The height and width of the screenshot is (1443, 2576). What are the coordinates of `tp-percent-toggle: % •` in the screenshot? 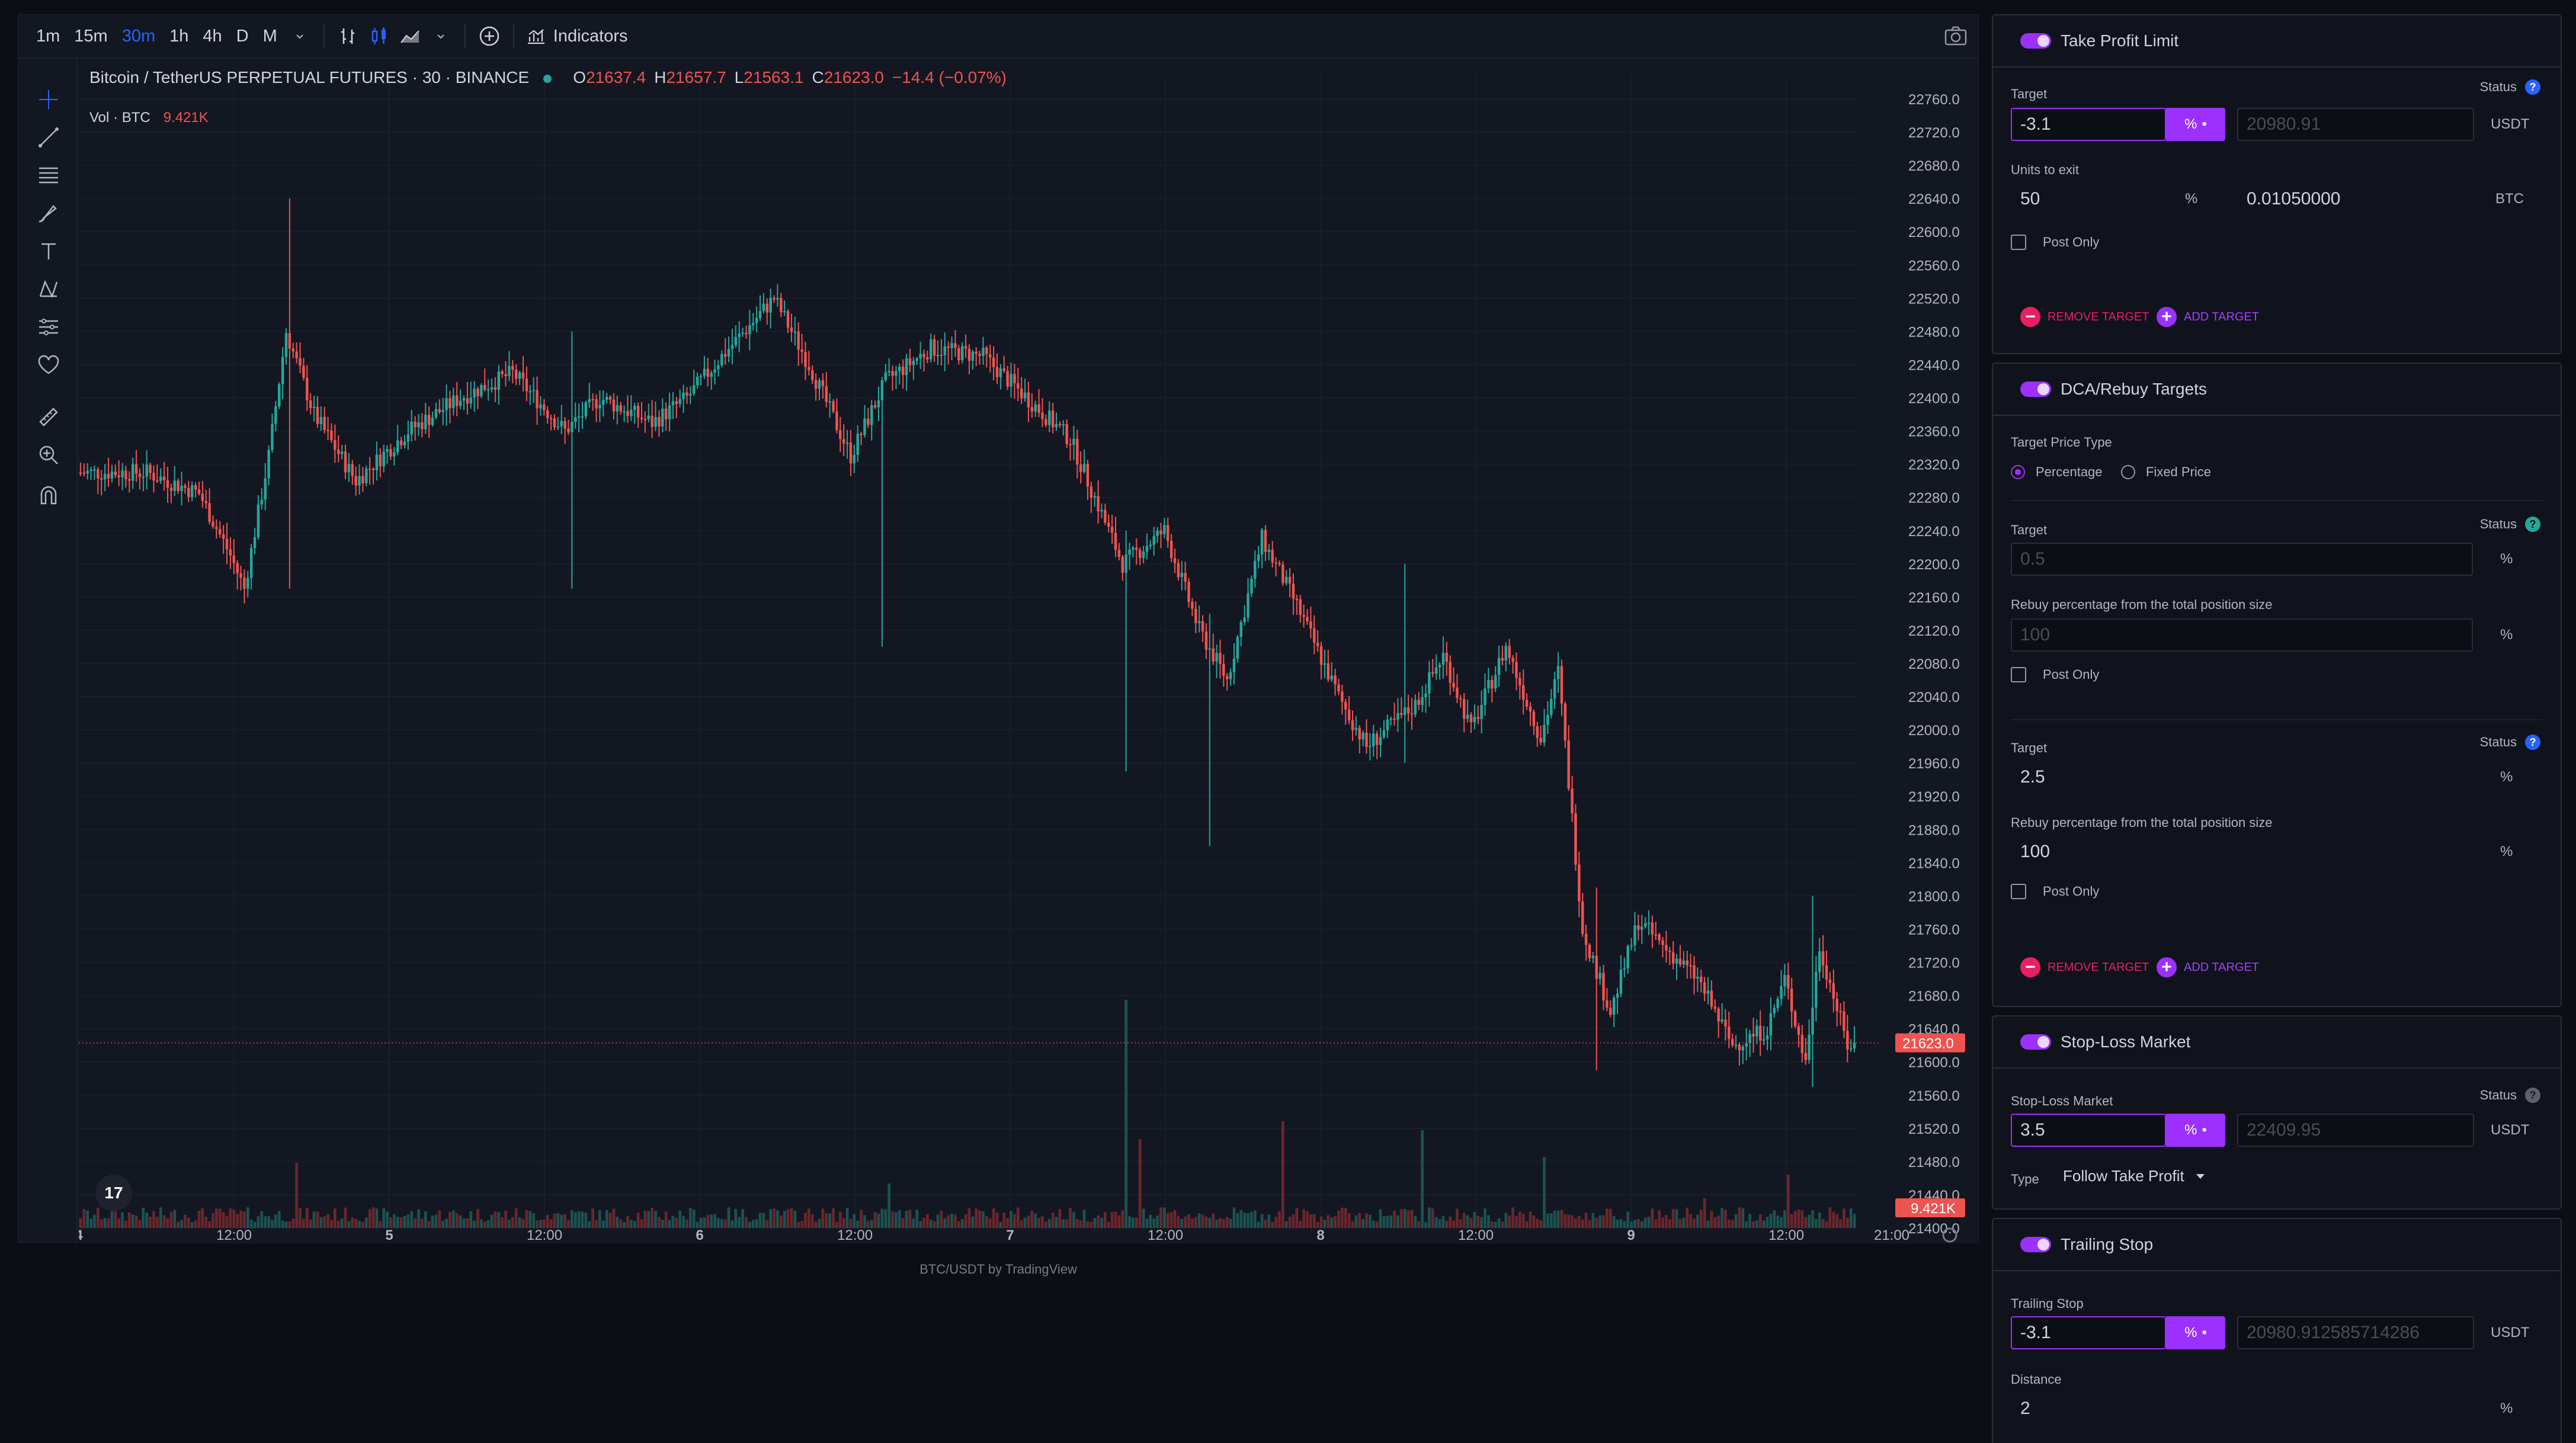 It's located at (2195, 124).